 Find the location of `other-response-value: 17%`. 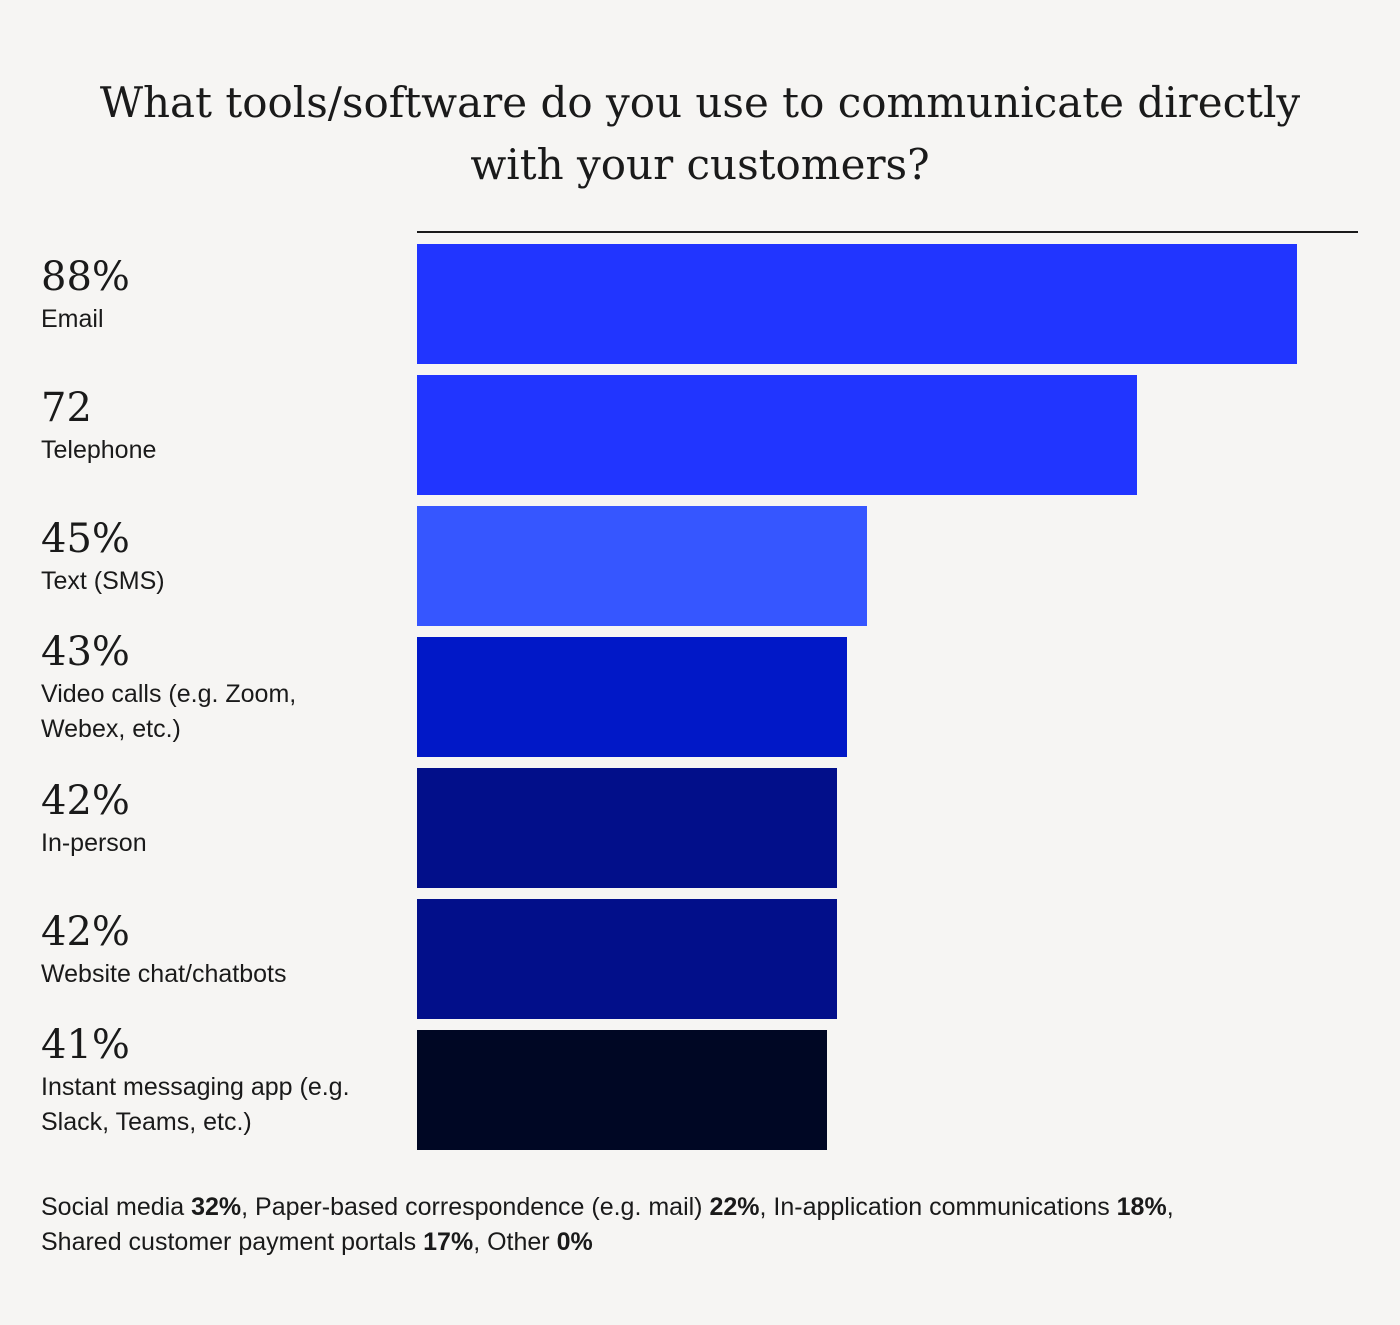

other-response-value: 17% is located at coordinates (448, 1242).